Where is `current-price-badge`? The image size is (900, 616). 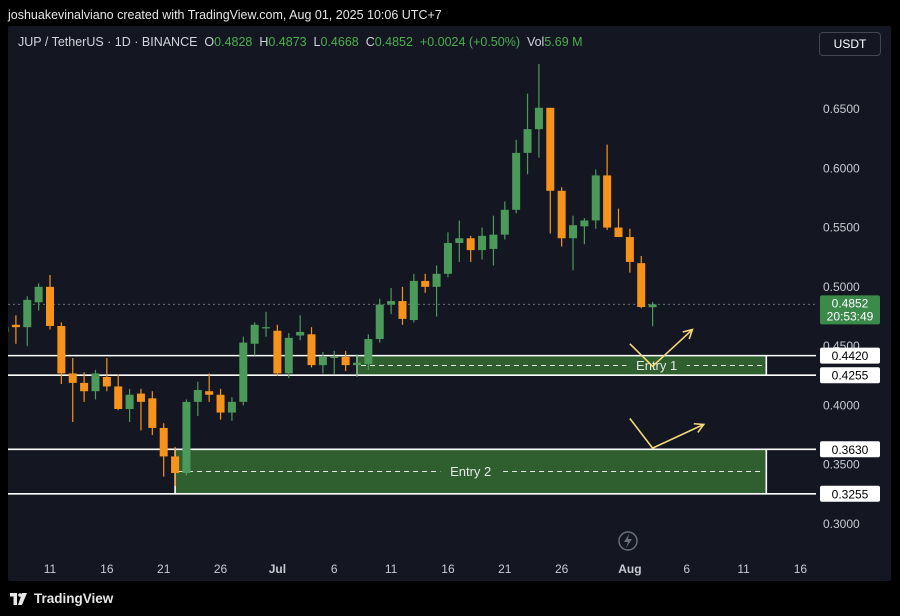 current-price-badge is located at coordinates (850, 310).